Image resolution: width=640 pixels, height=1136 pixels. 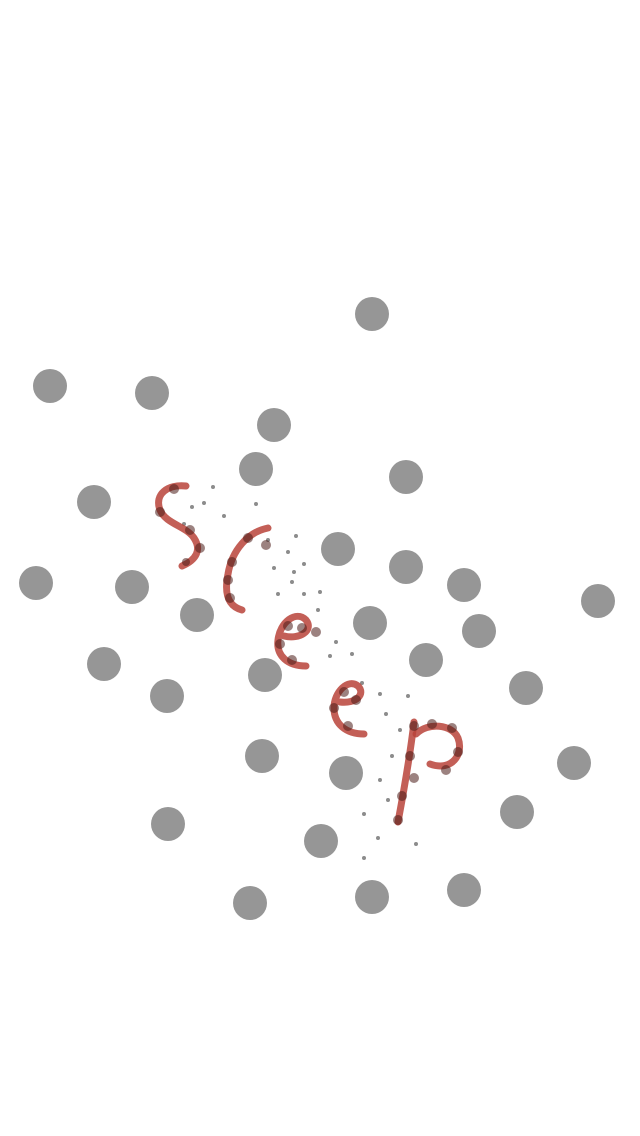 What do you see at coordinates (297, 641) in the screenshot?
I see `letter-e1-stroke` at bounding box center [297, 641].